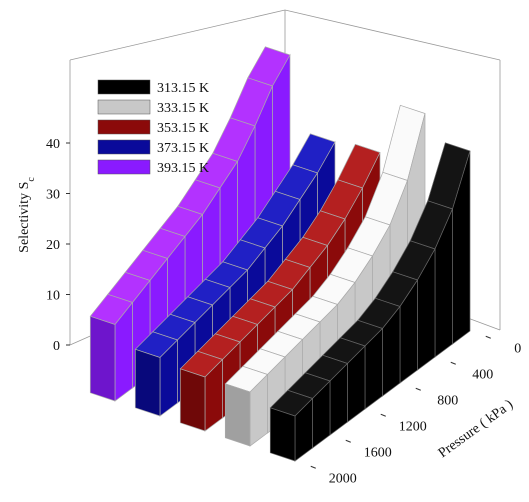  What do you see at coordinates (183, 168) in the screenshot?
I see `legend-label: 393.15 K` at bounding box center [183, 168].